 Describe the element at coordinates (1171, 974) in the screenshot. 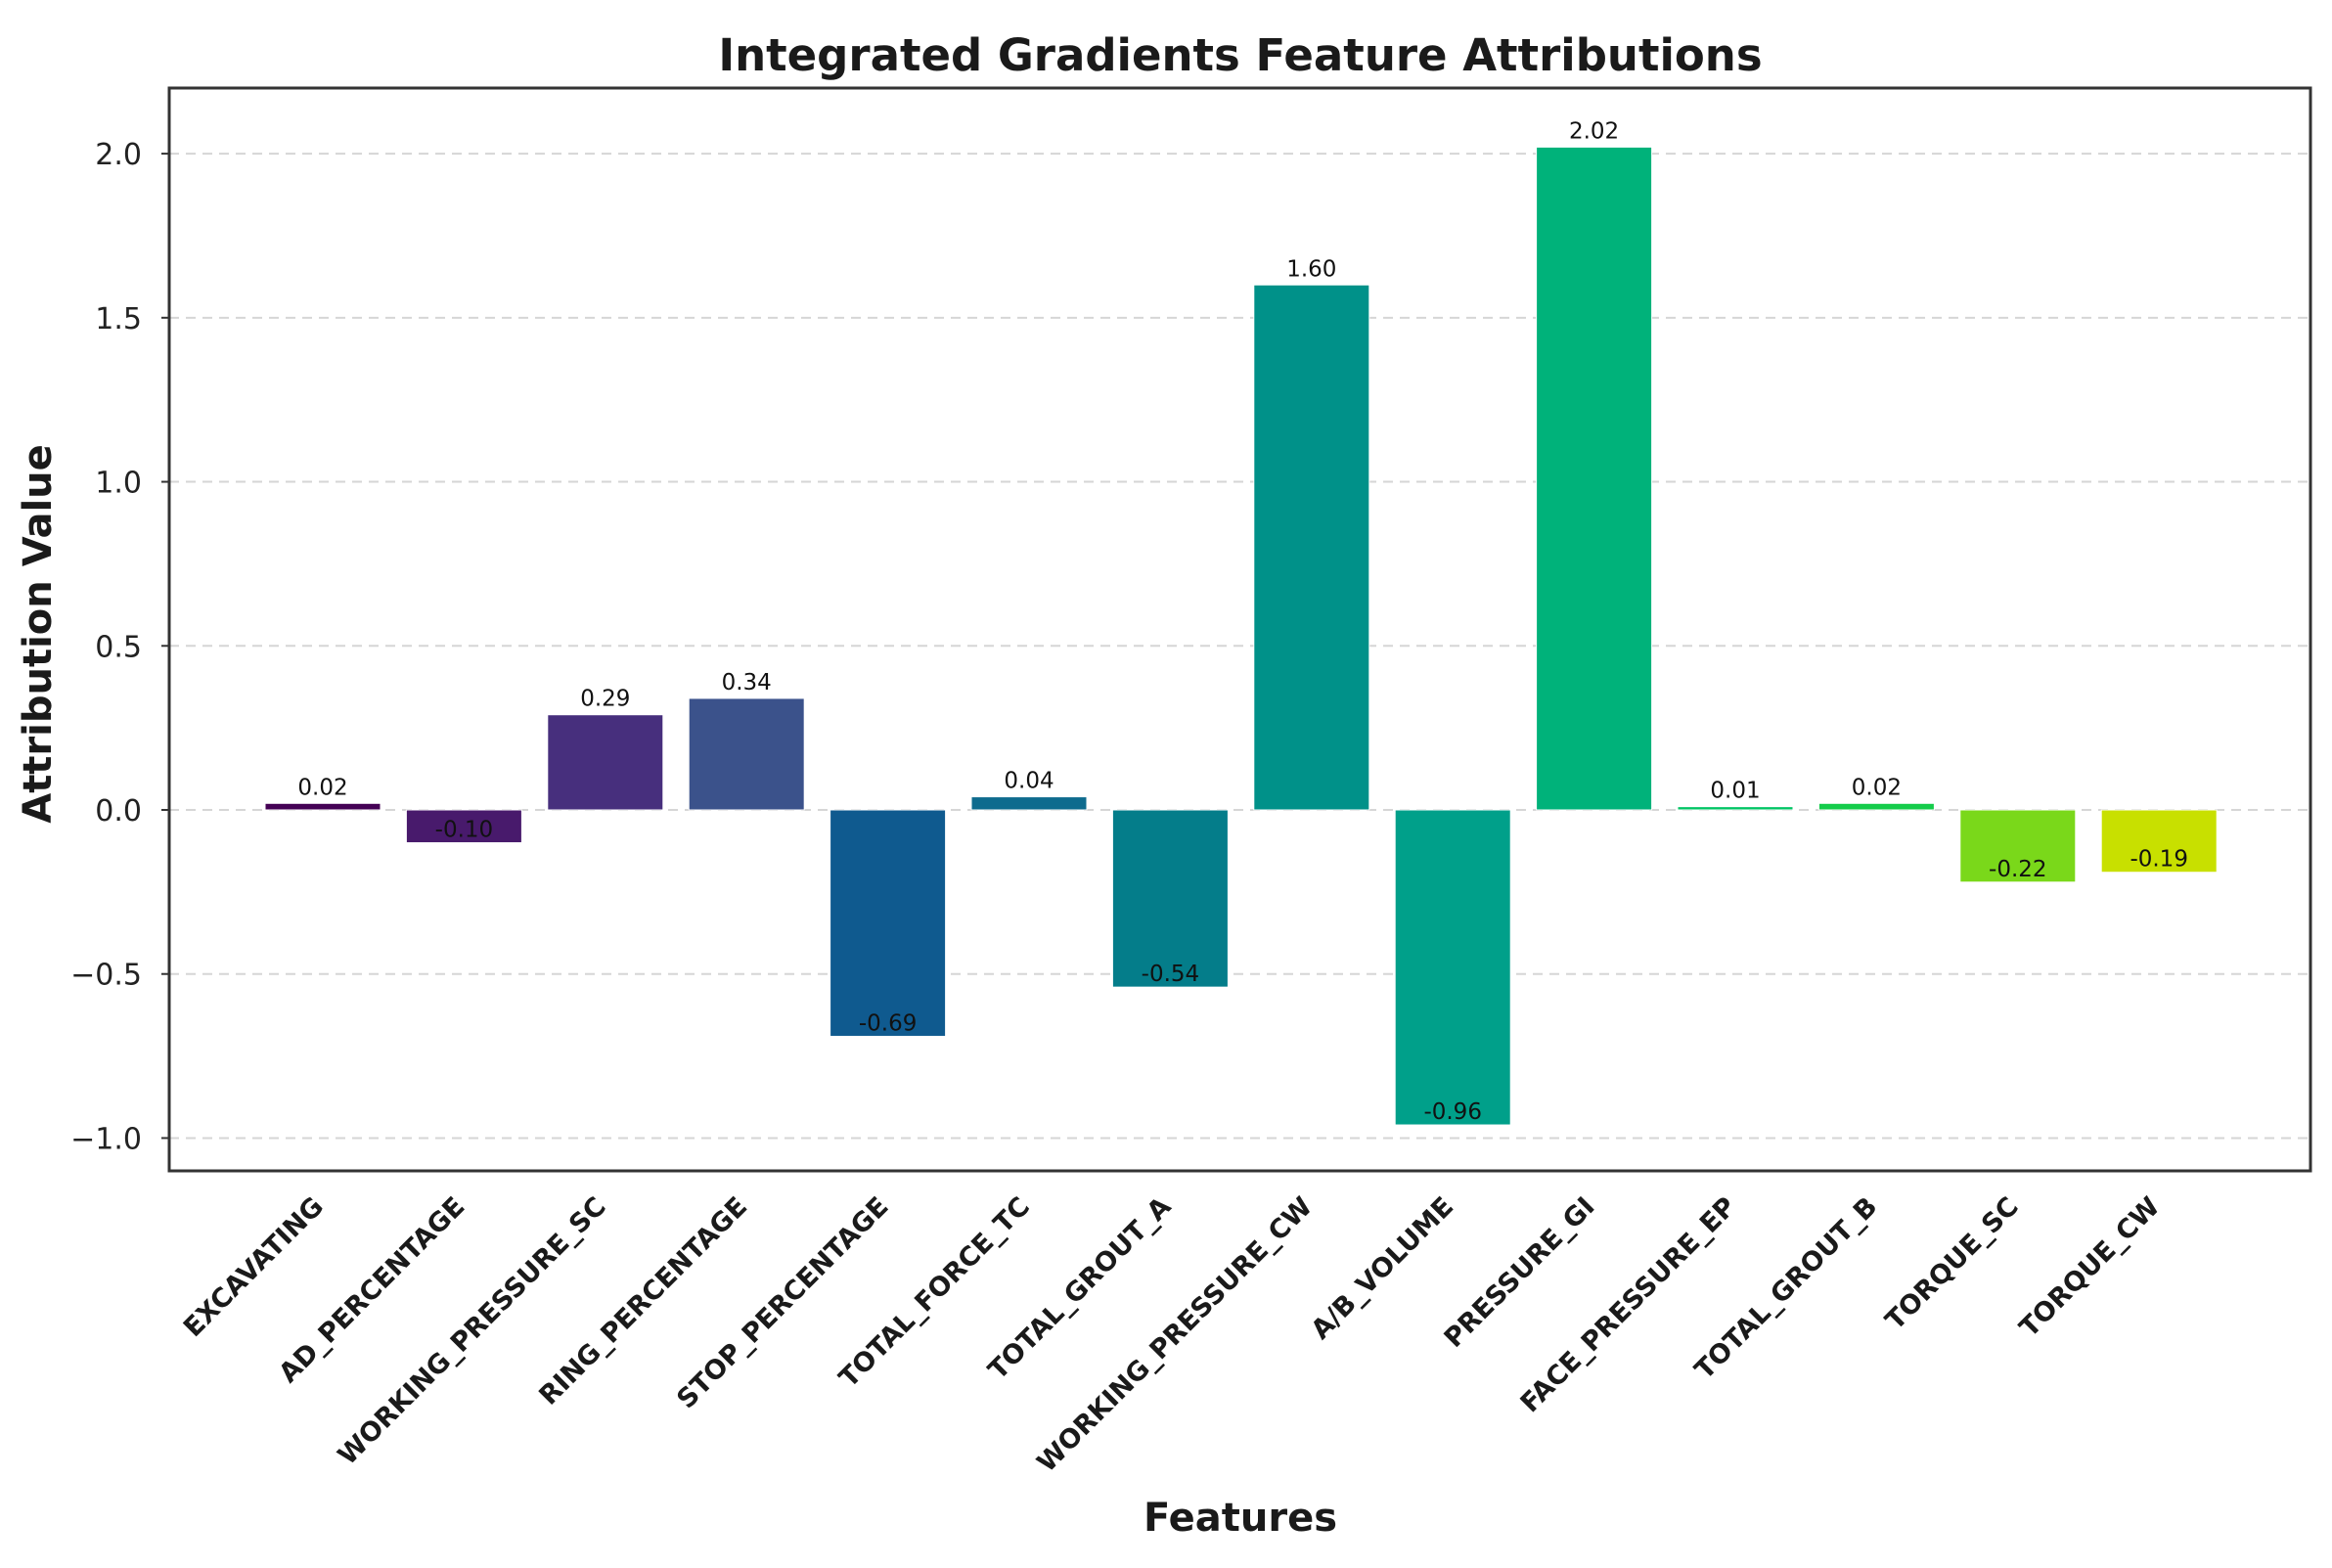

I see `bar-value-label: -0.54` at that location.